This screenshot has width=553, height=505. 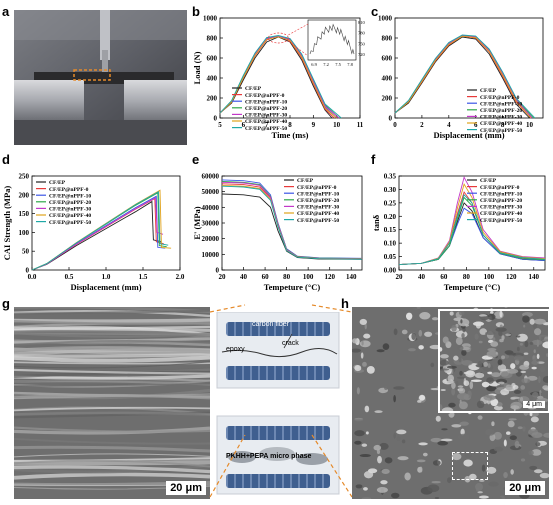 I want to click on y-tick-label: 250, so click(x=24, y=177).